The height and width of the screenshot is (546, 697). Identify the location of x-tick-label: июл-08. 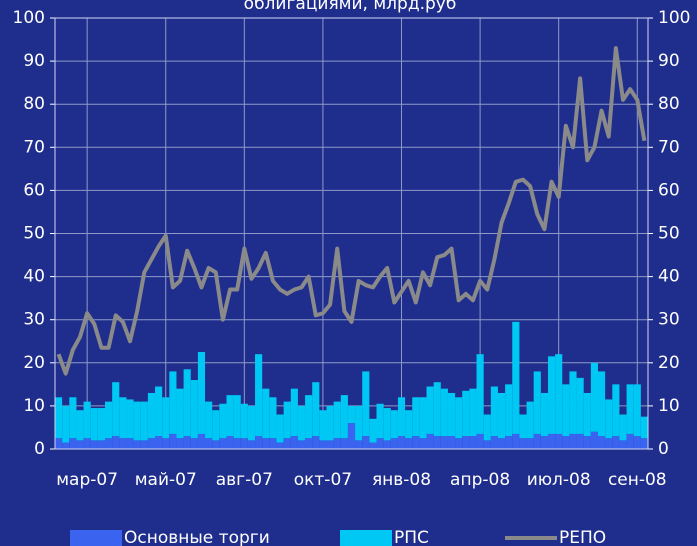
(559, 480).